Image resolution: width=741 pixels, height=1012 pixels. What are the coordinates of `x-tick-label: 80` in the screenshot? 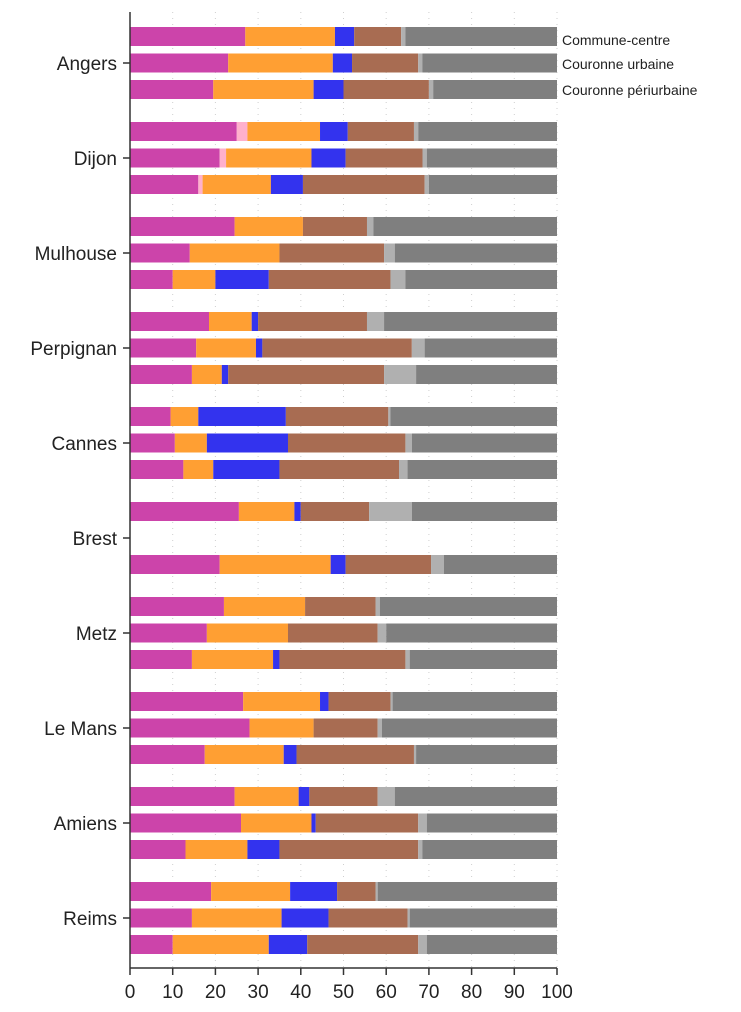 It's located at (471, 992).